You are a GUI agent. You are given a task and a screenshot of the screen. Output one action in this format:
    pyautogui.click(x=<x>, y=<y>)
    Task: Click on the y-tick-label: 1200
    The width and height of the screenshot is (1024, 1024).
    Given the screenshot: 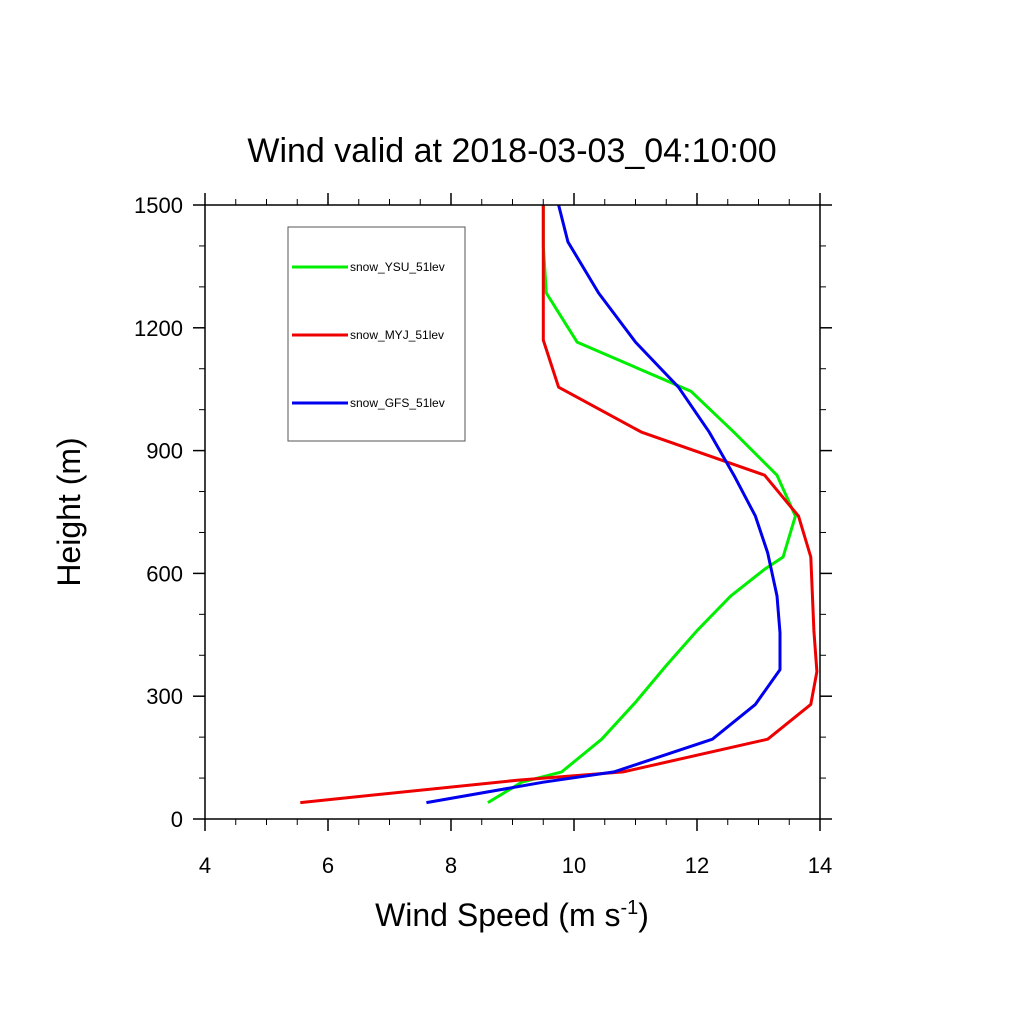 What is the action you would take?
    pyautogui.click(x=158, y=328)
    